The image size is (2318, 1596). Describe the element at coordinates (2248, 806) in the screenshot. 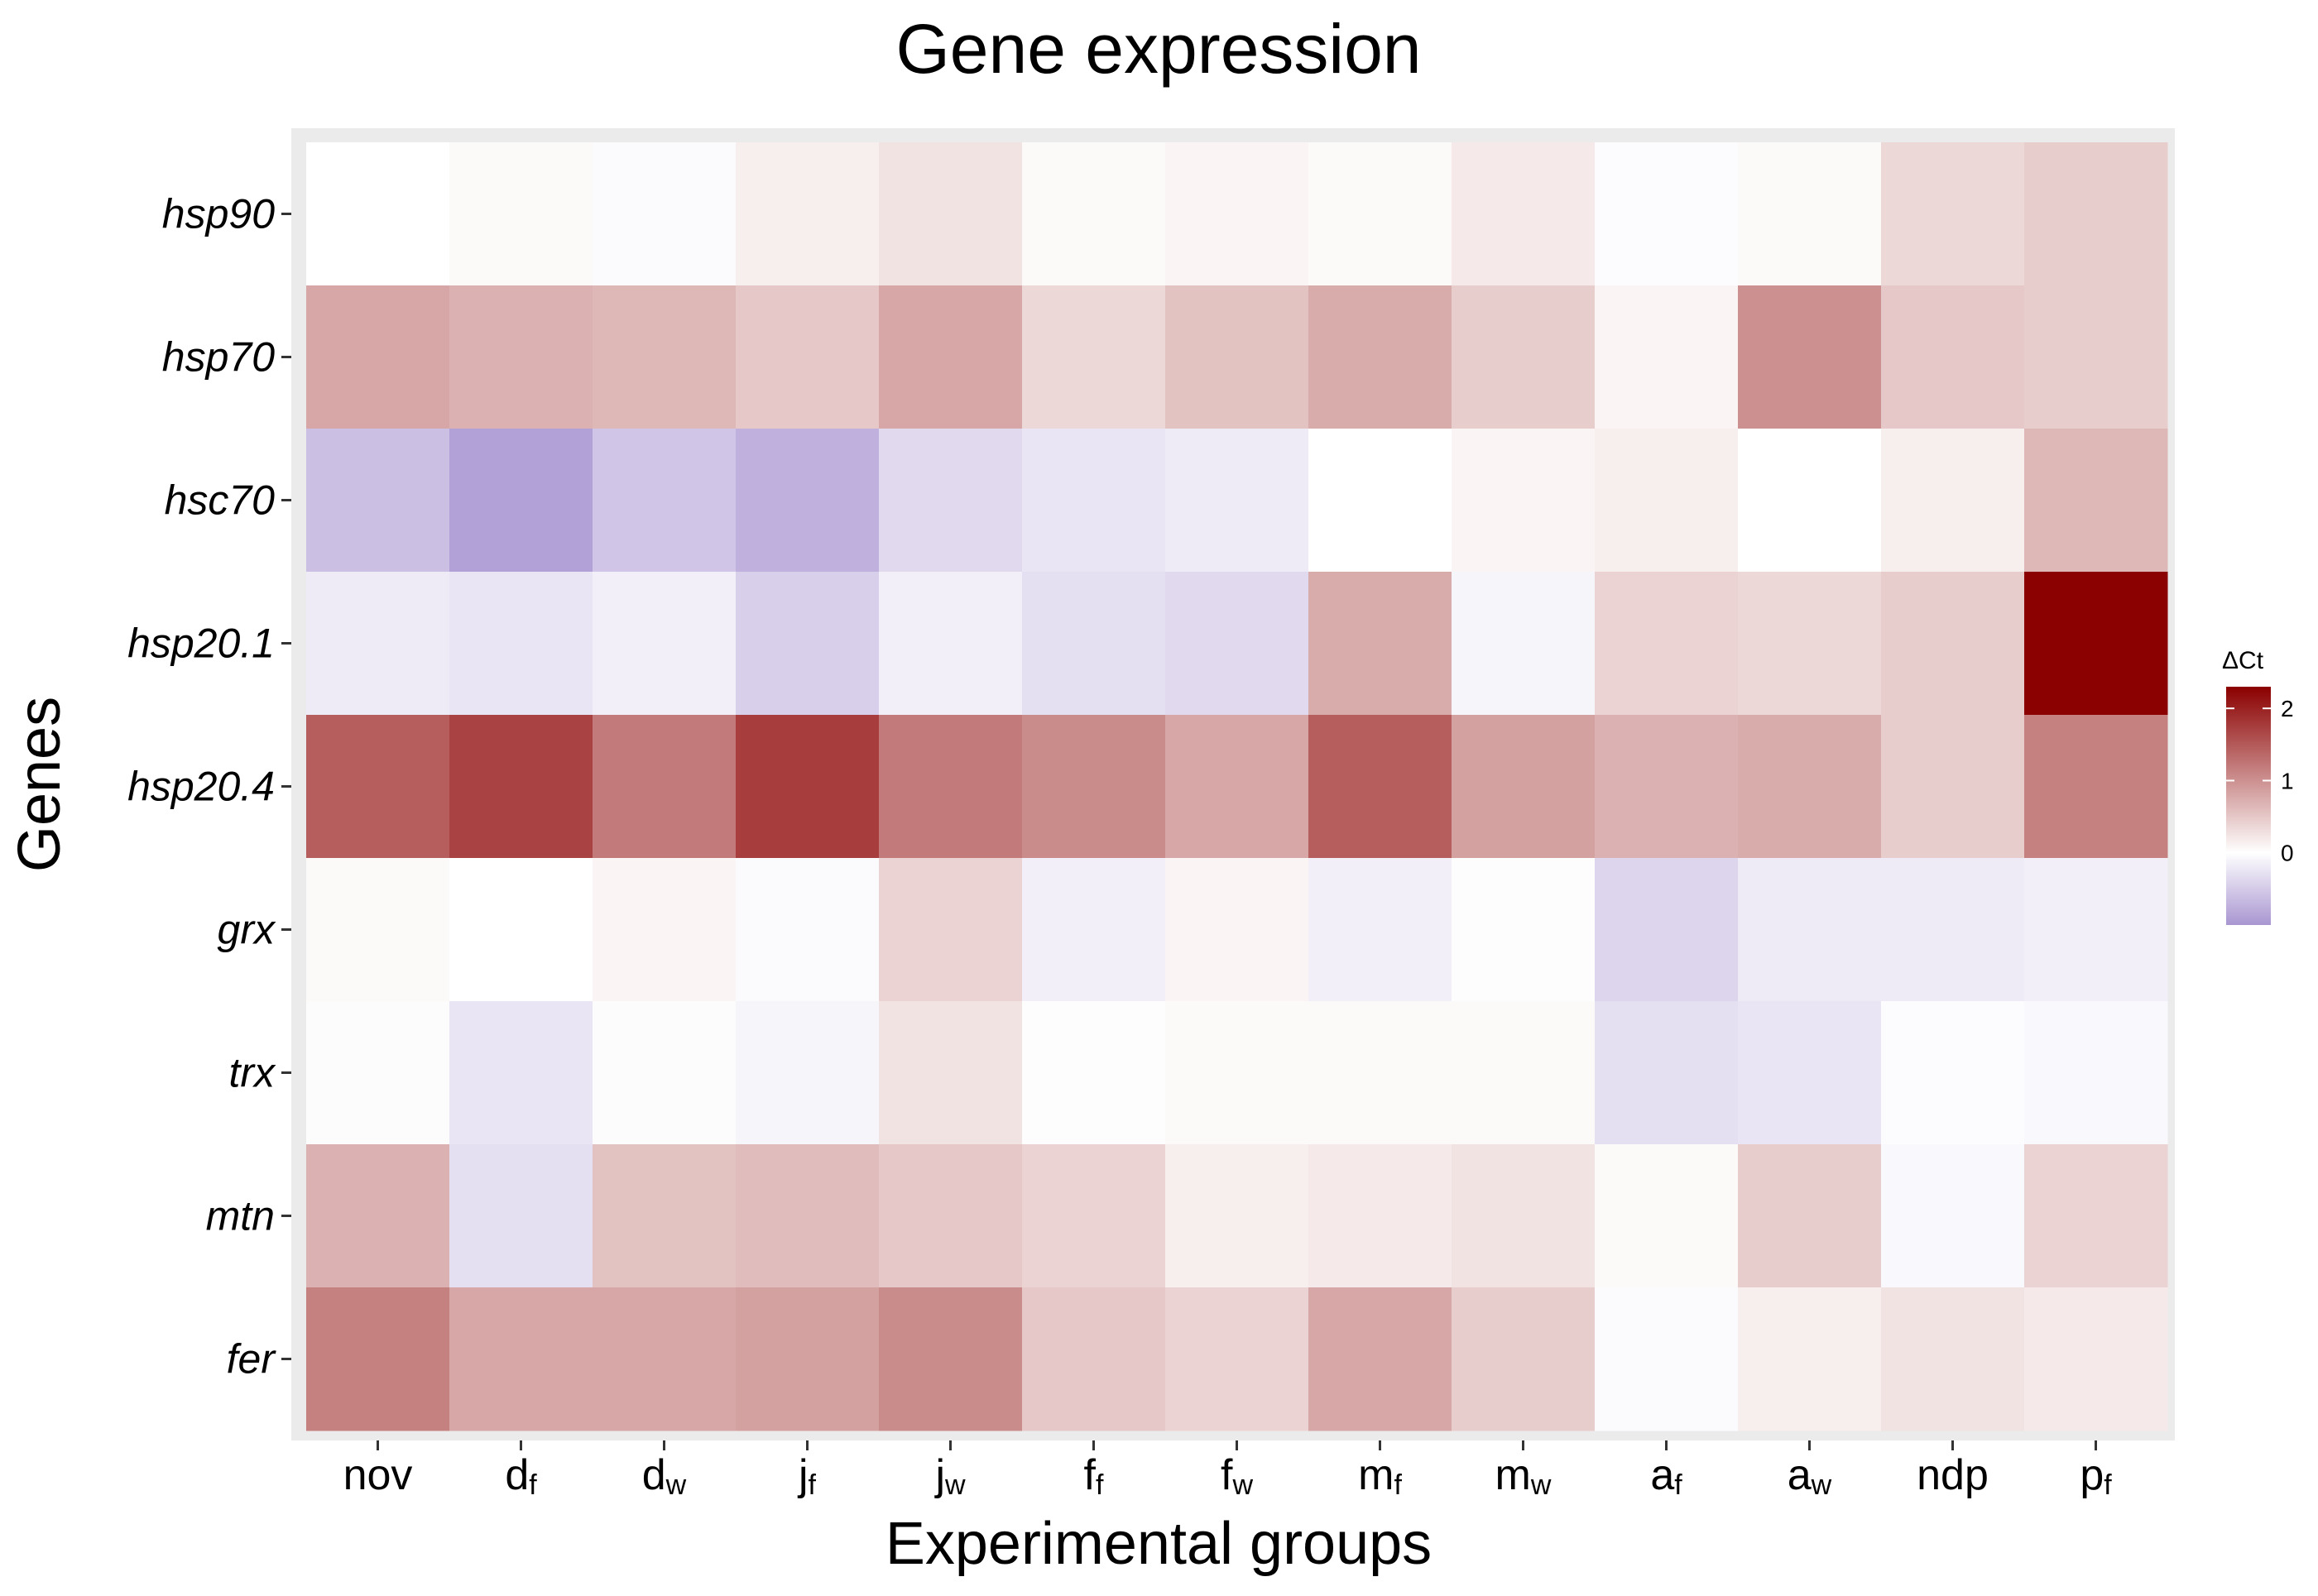

I see `legend-colorbar` at that location.